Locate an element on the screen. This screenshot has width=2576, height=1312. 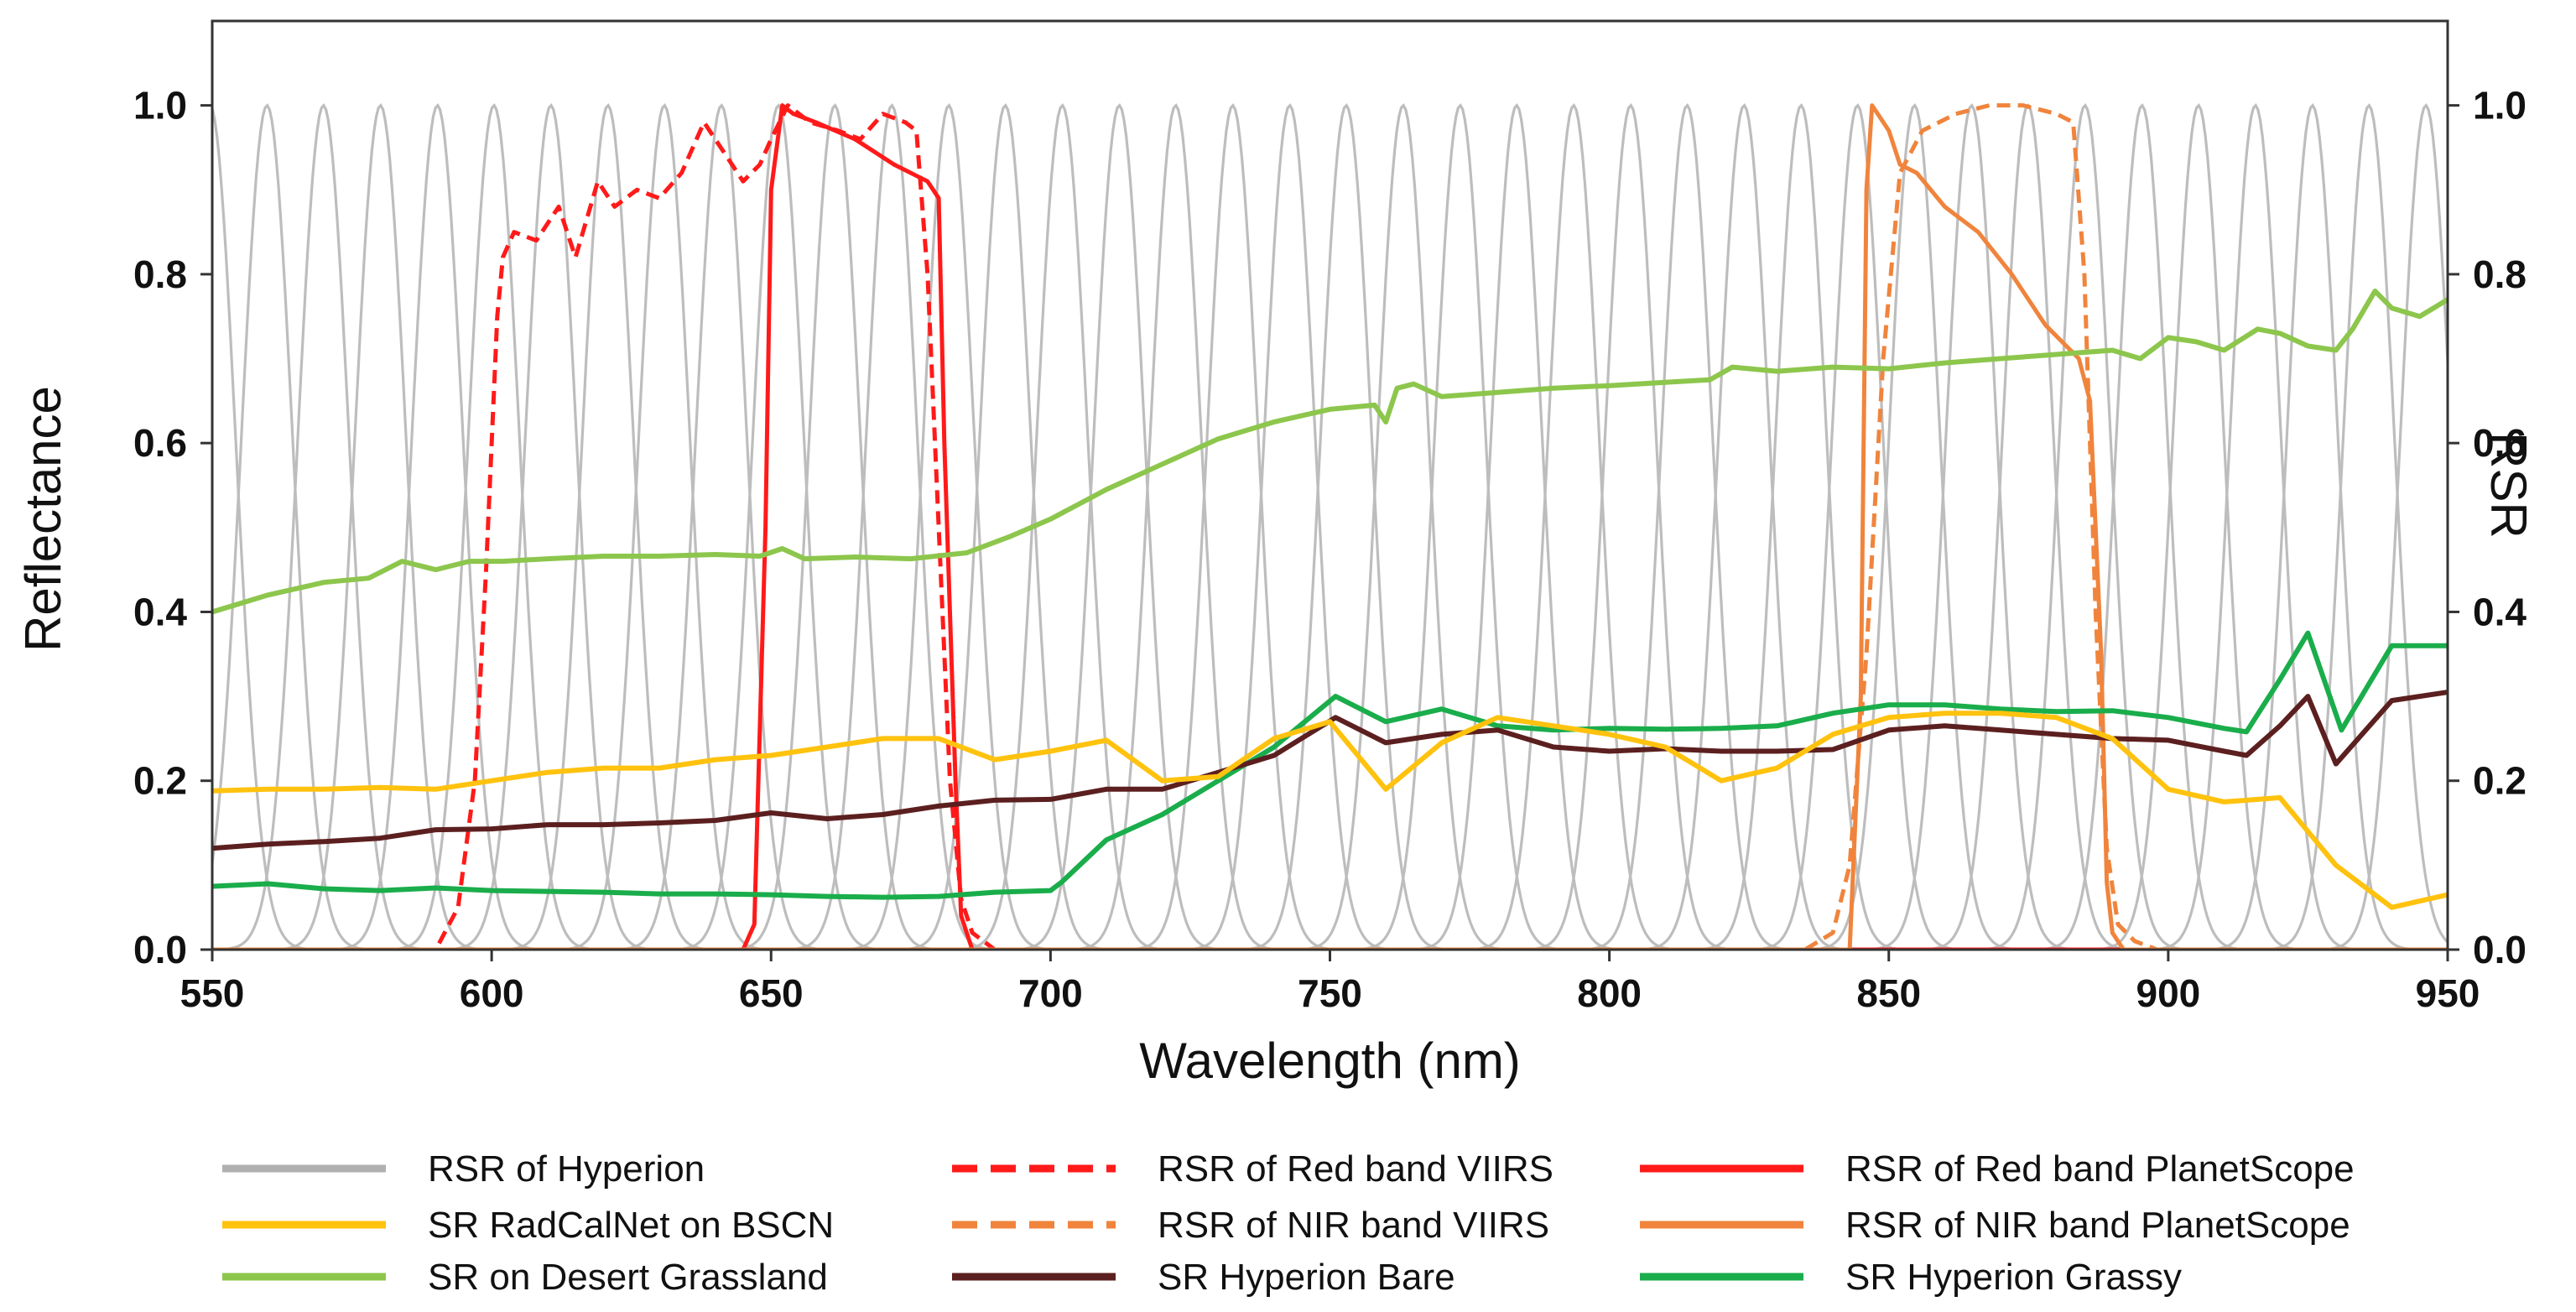
legend-item: SR on Desert Grassland is located at coordinates (525, 1278).